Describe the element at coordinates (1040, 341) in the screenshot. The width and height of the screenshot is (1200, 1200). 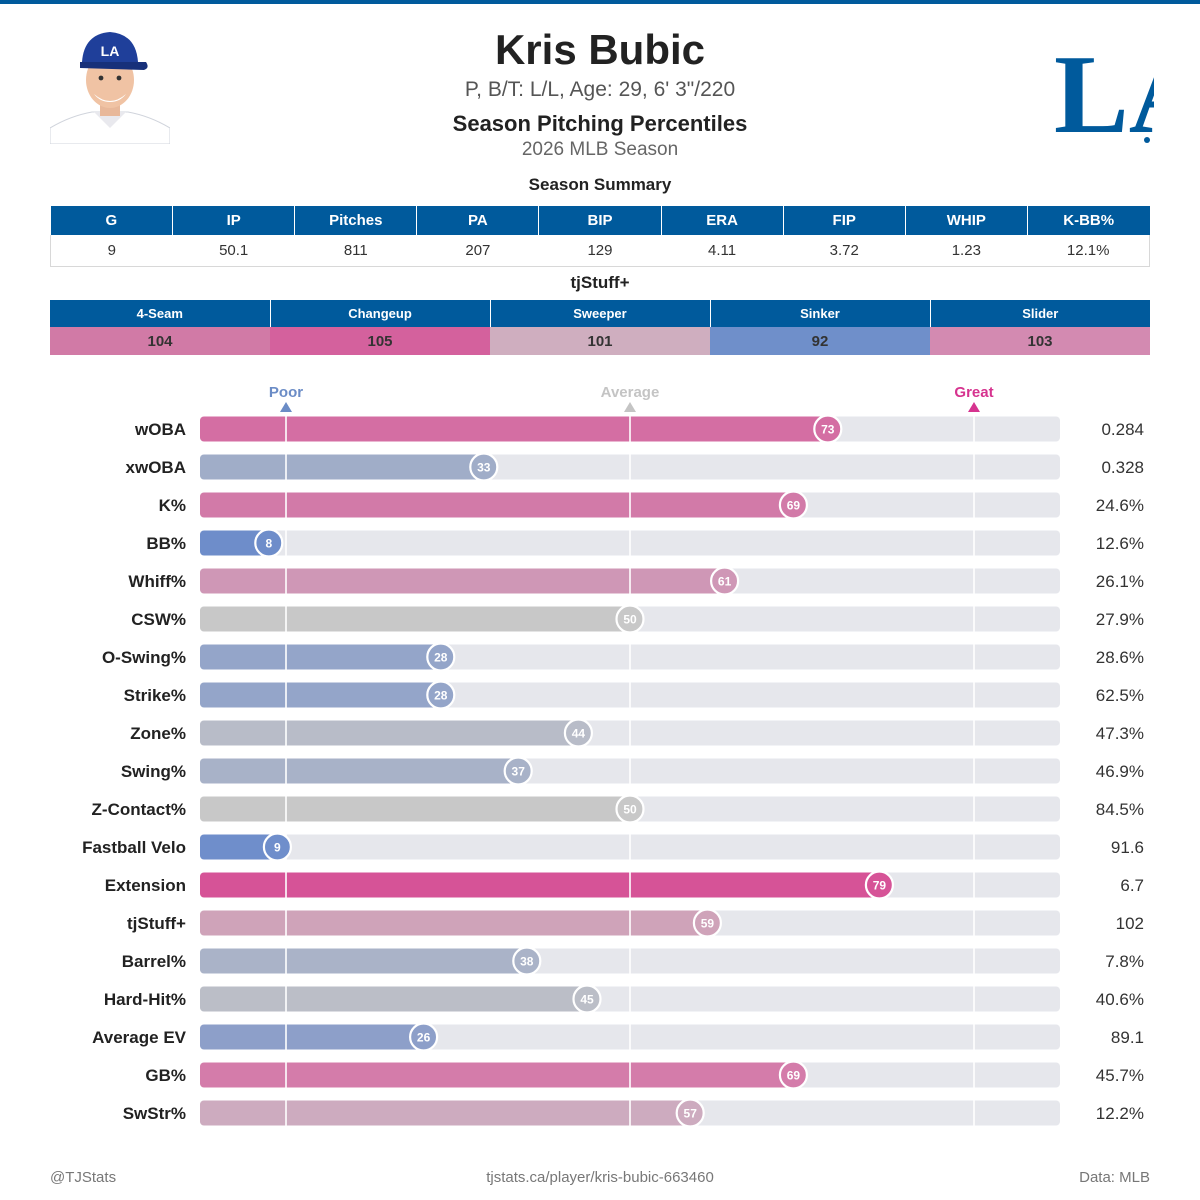
I see `pitch-stuff-value: 103` at that location.